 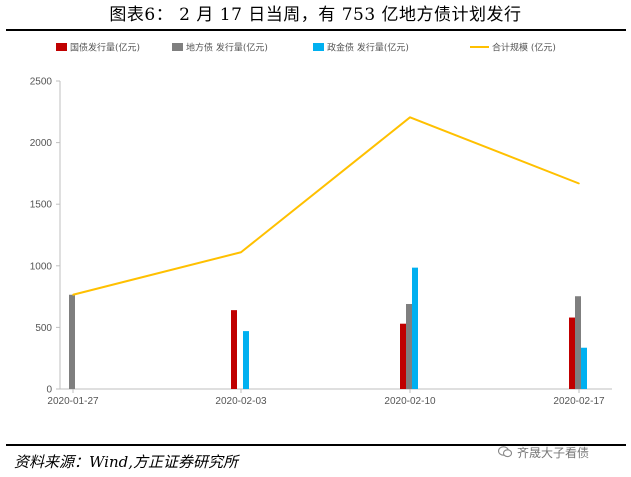 What do you see at coordinates (410, 401) in the screenshot?
I see `x-tick-label: 2020-02-10` at bounding box center [410, 401].